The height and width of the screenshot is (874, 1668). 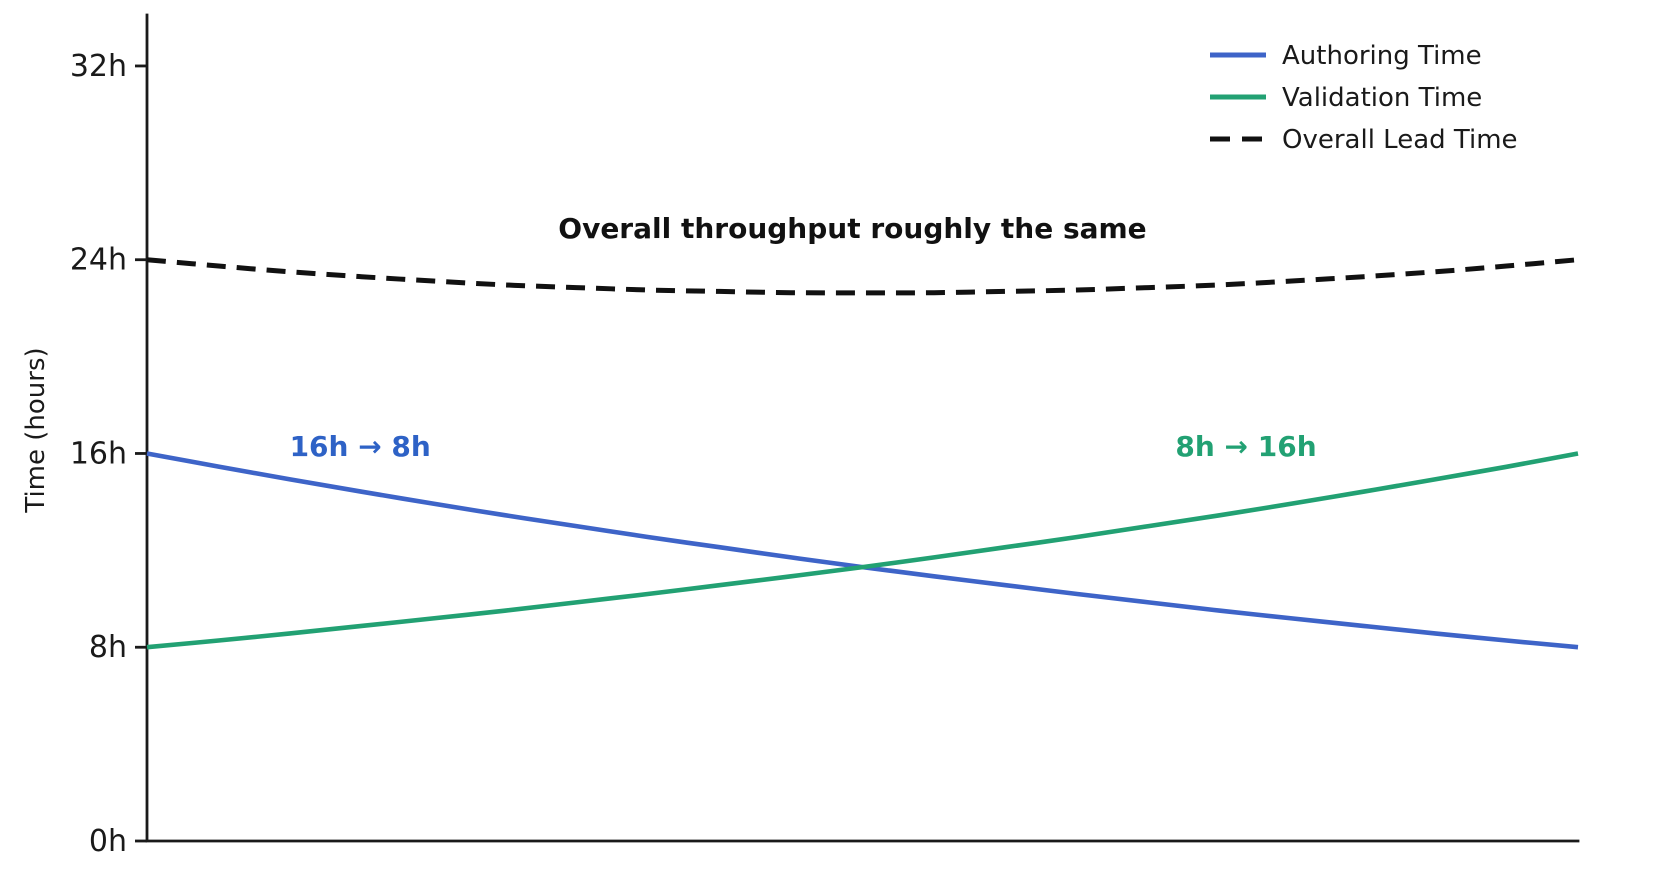 I want to click on series-line-overall-lead-time, so click(x=862, y=276).